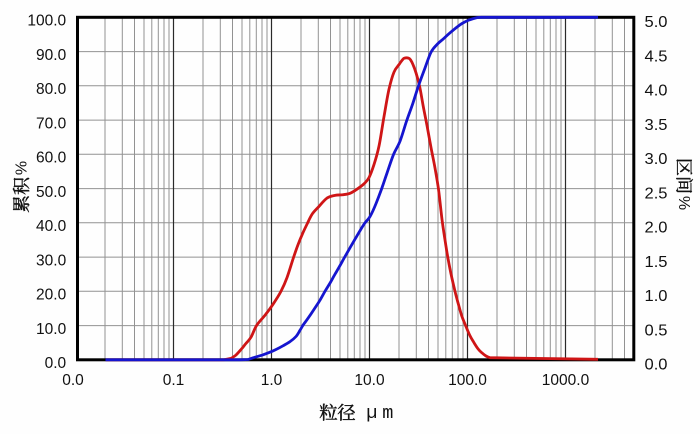 This screenshot has width=700, height=434. What do you see at coordinates (387, 413) in the screenshot?
I see `svg-text: m` at bounding box center [387, 413].